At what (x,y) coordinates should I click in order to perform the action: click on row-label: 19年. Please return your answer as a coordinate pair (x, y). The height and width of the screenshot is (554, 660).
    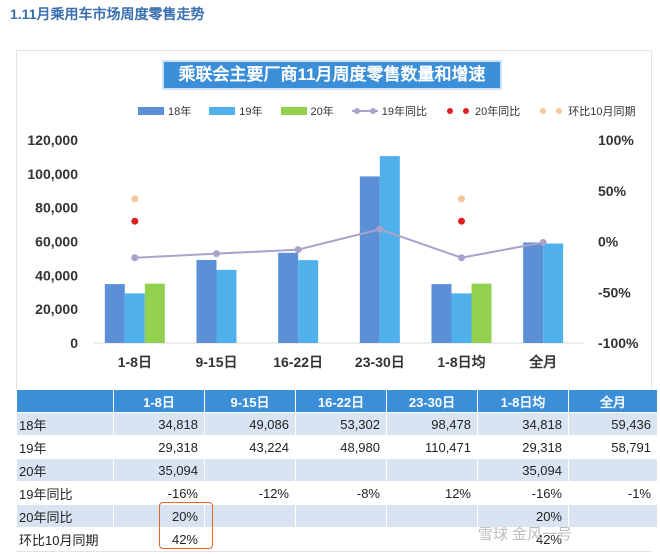
    Looking at the image, I should click on (65, 447).